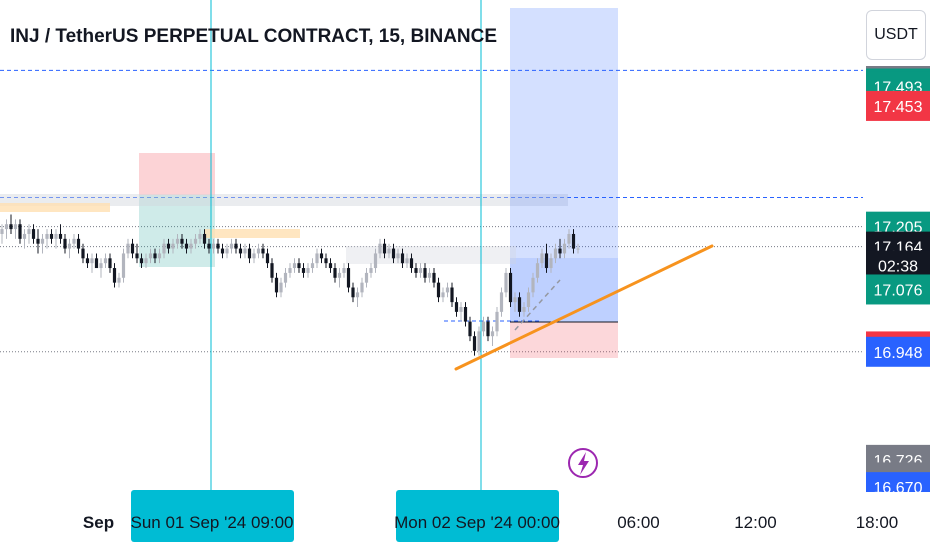 The image size is (932, 555). What do you see at coordinates (898, 488) in the screenshot?
I see `price-tag-label: 16.670` at bounding box center [898, 488].